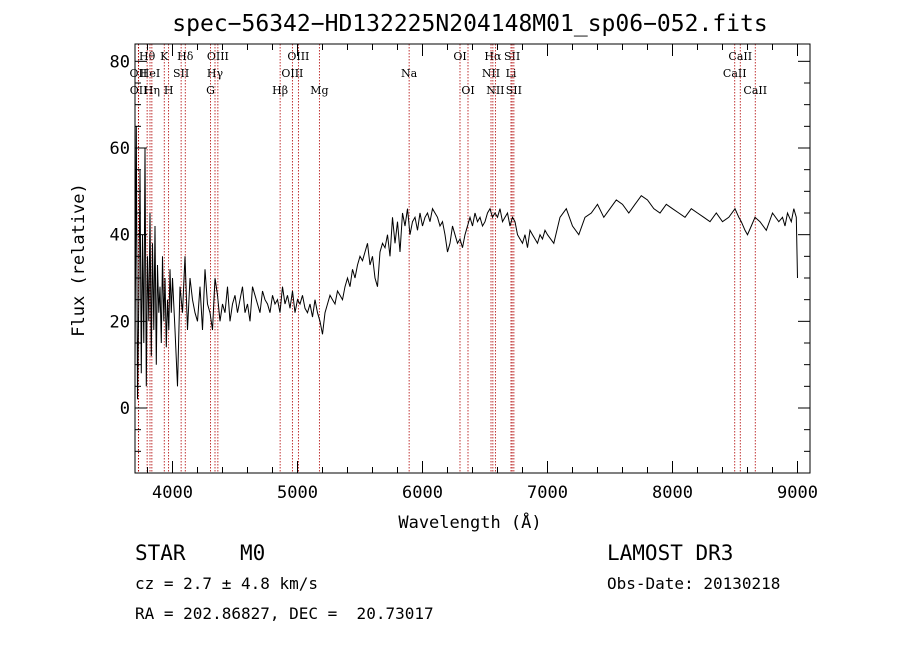 Image resolution: width=900 pixels, height=649 pixels. I want to click on y-tick-label: 60, so click(120, 149).